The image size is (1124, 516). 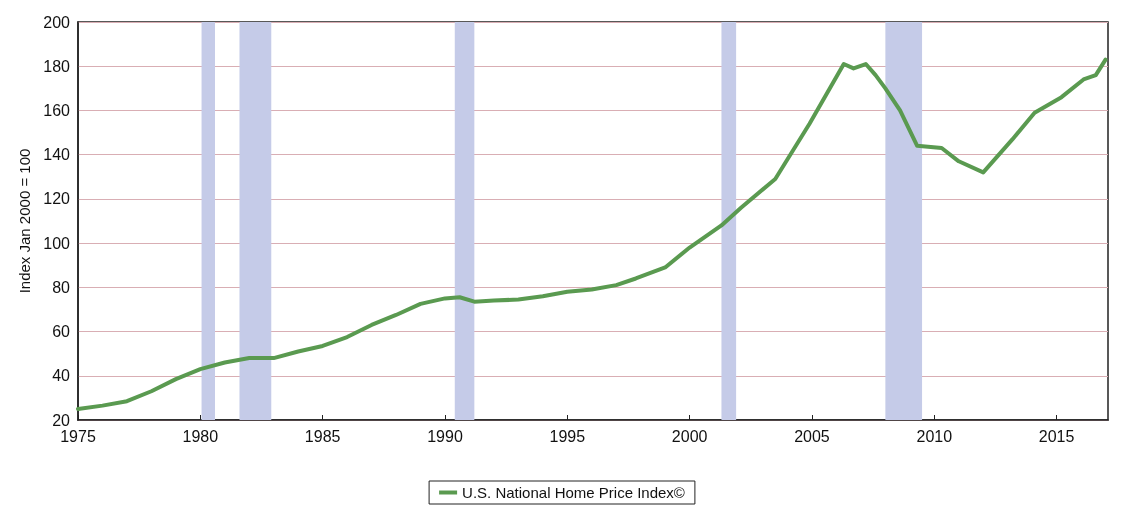 I want to click on y-tick-label: 120, so click(x=57, y=199).